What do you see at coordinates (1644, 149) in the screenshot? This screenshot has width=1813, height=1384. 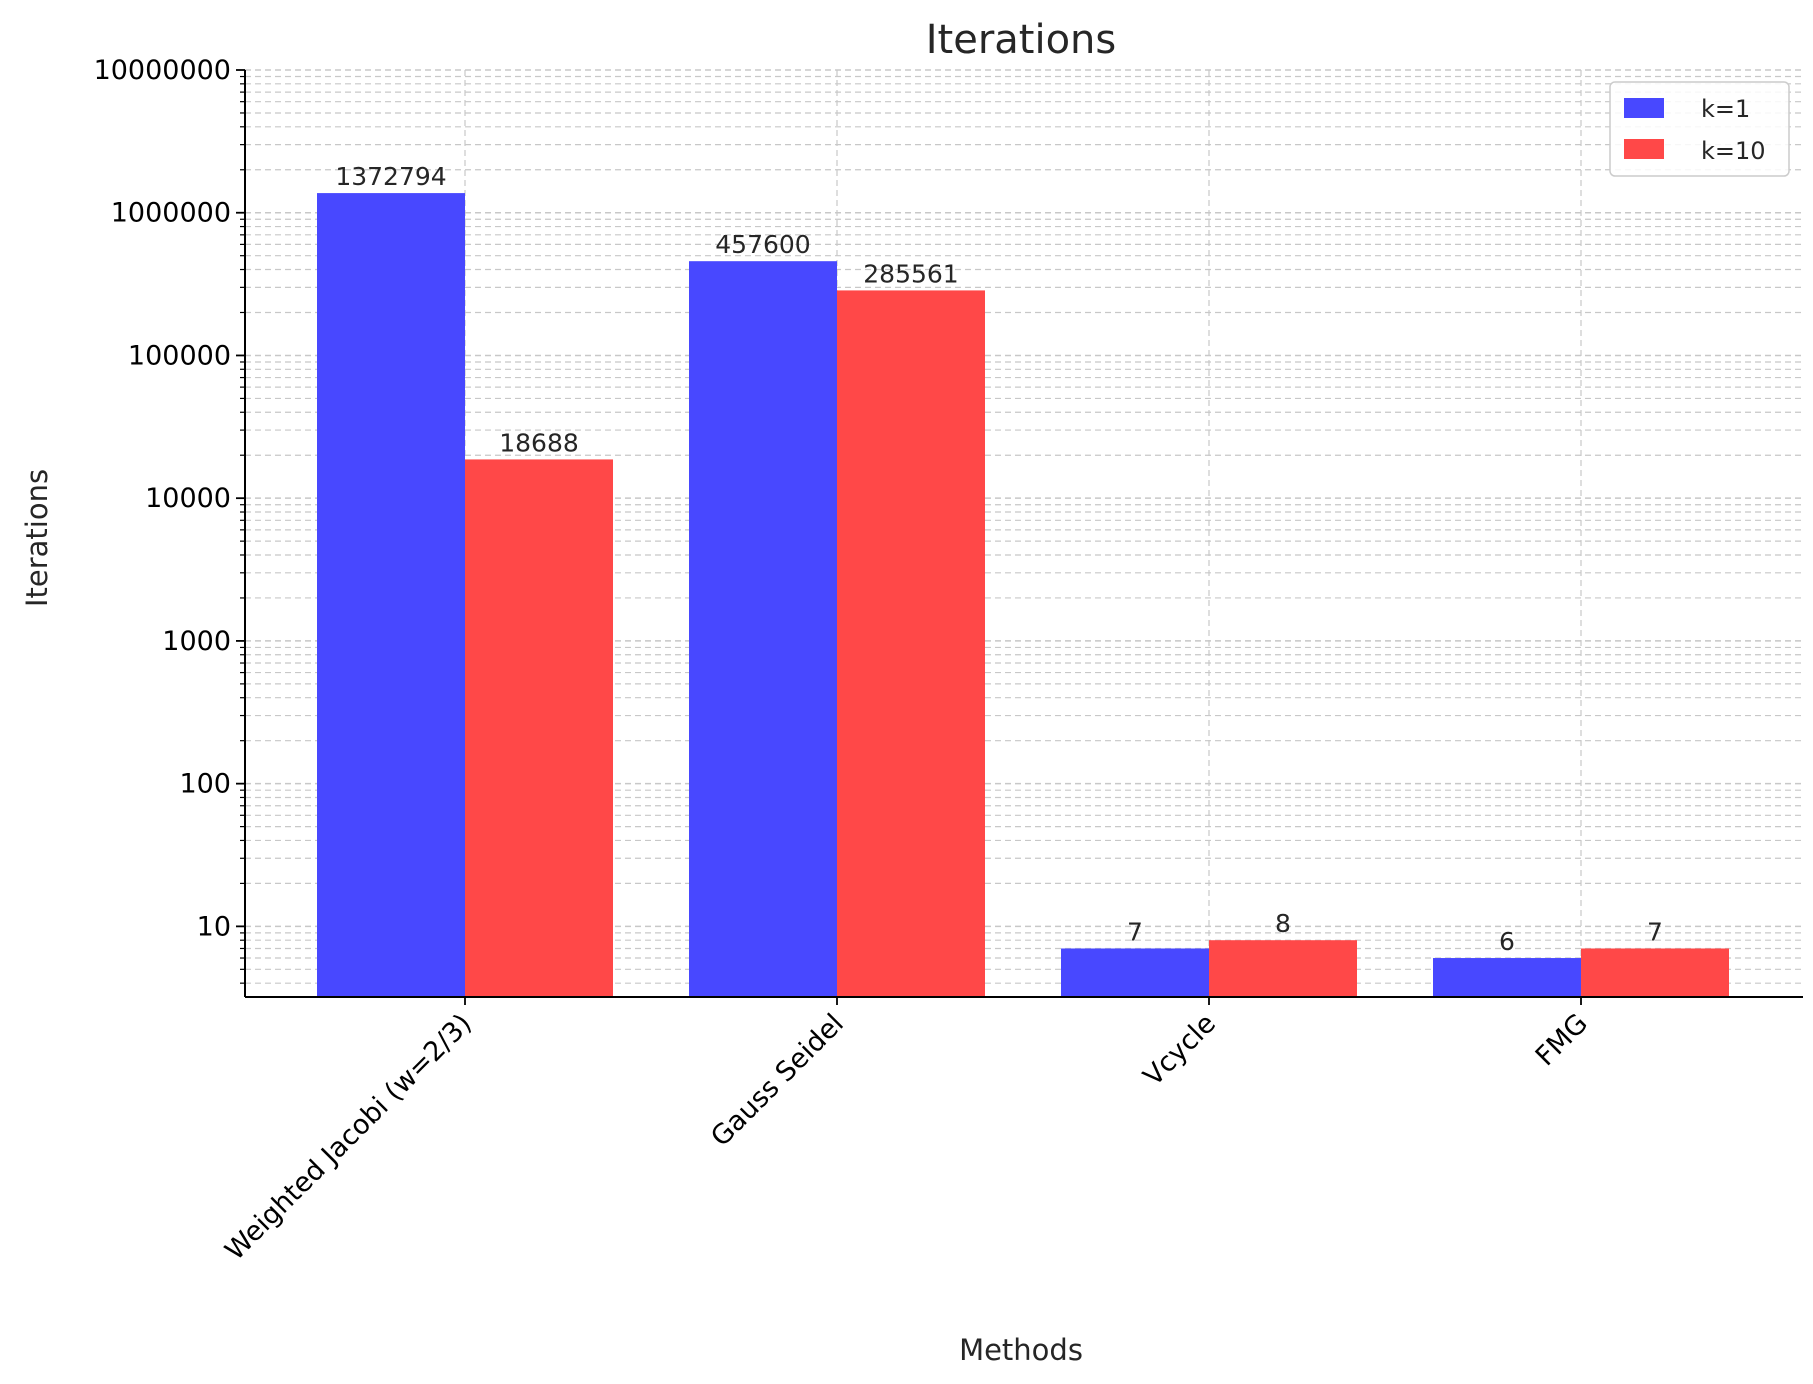 I see `legend-swatch-k10` at bounding box center [1644, 149].